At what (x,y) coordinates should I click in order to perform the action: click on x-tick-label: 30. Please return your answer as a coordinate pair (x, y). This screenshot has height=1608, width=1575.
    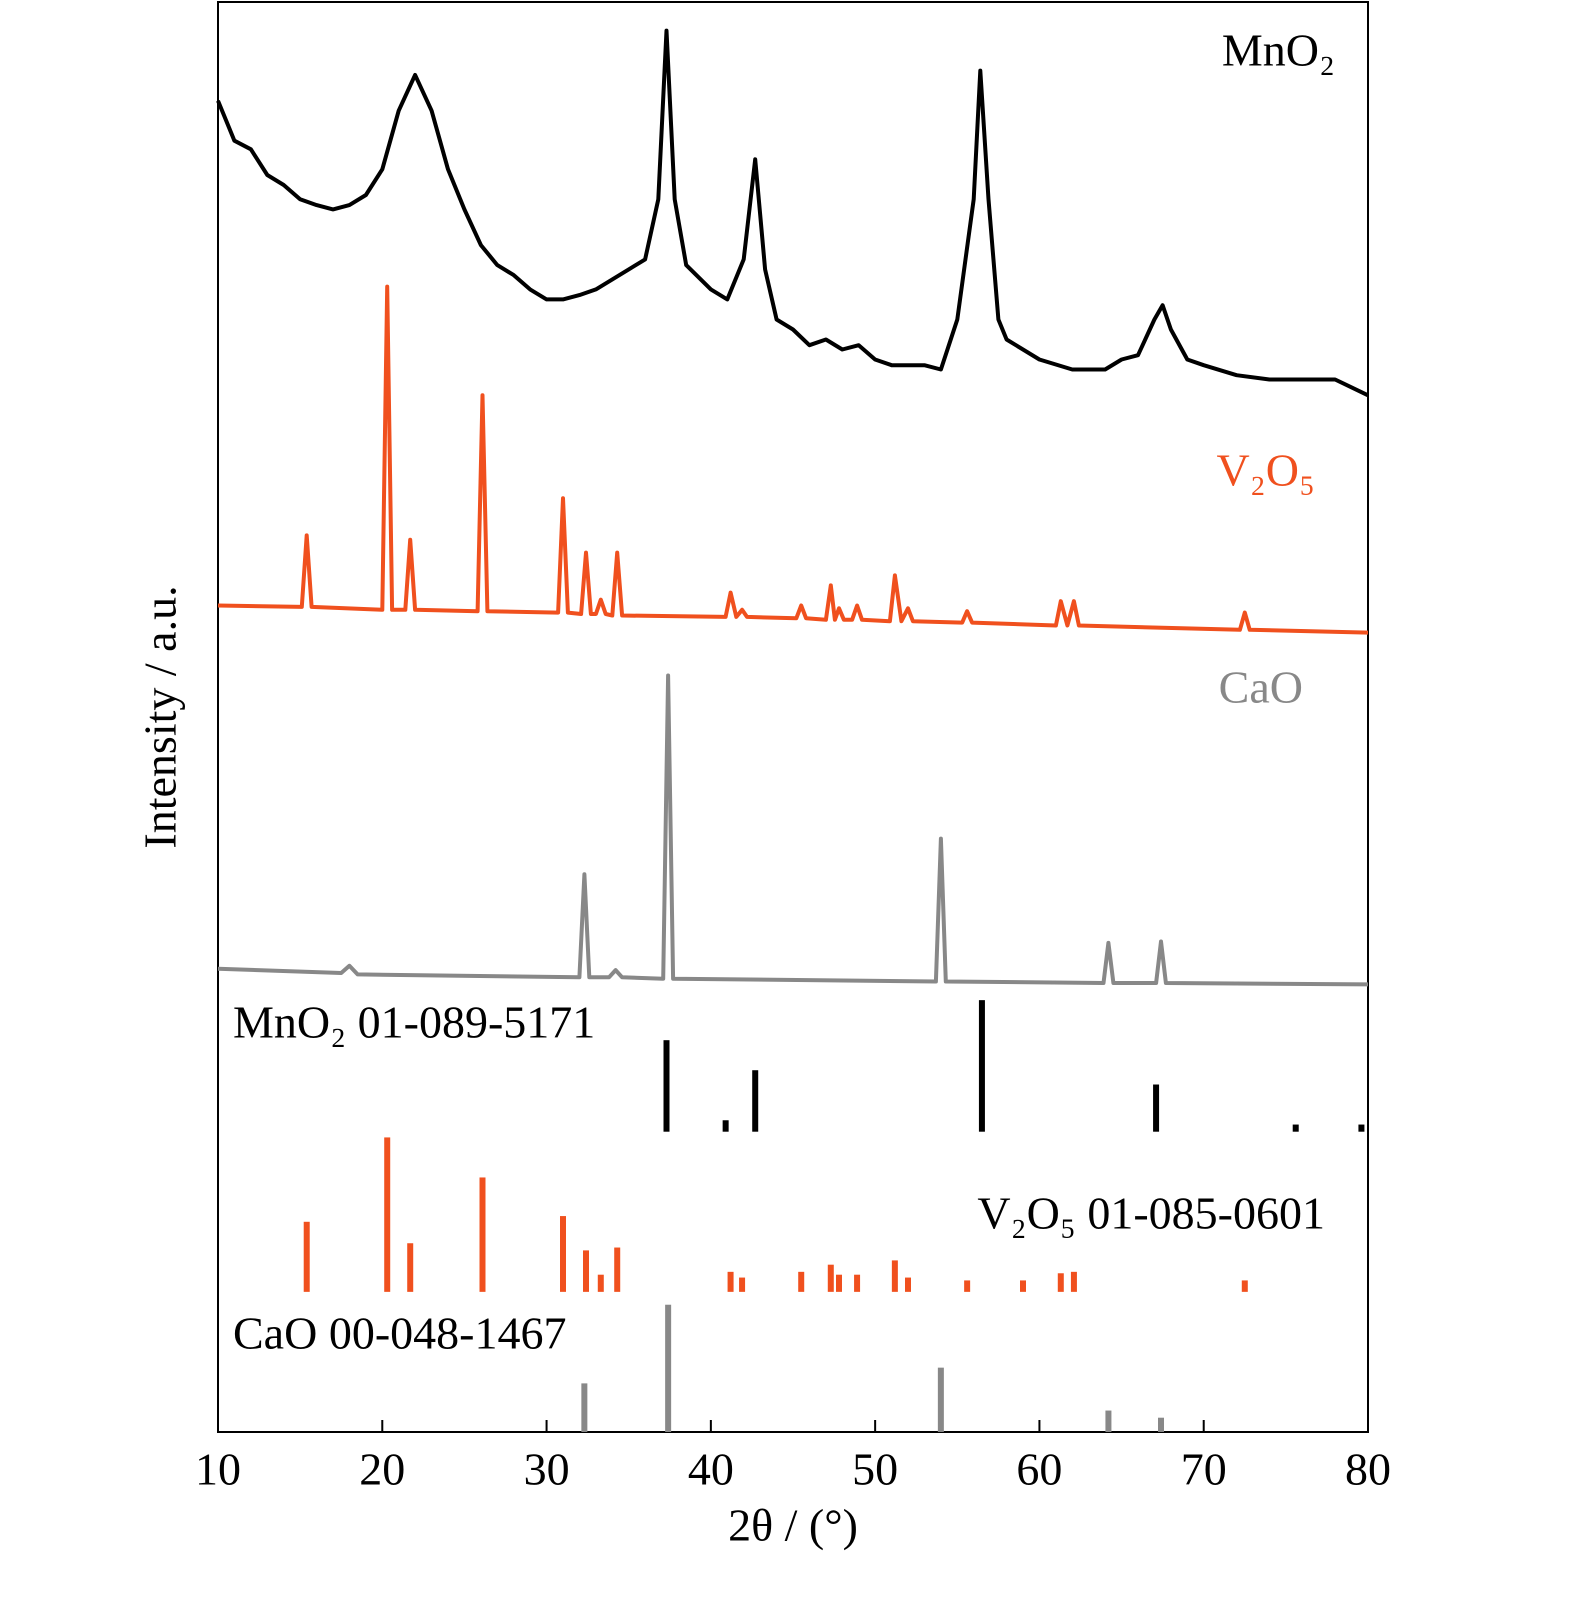
    Looking at the image, I should click on (547, 1469).